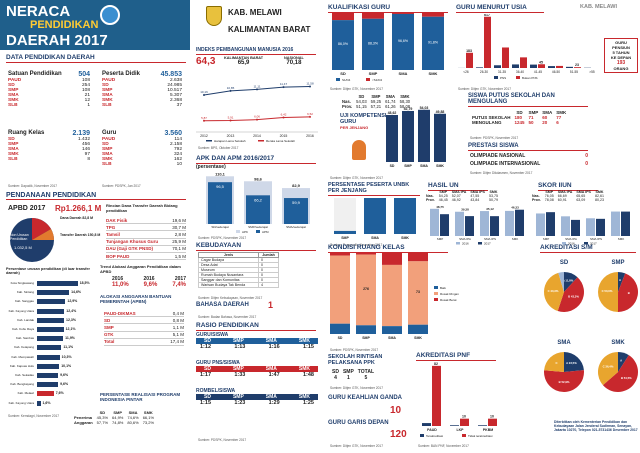 This screenshot has width=640, height=453. Describe the element at coordinates (222, 238) in the screenshot. I see `src-apk: Sumber: PDSPK, November 2017` at that location.